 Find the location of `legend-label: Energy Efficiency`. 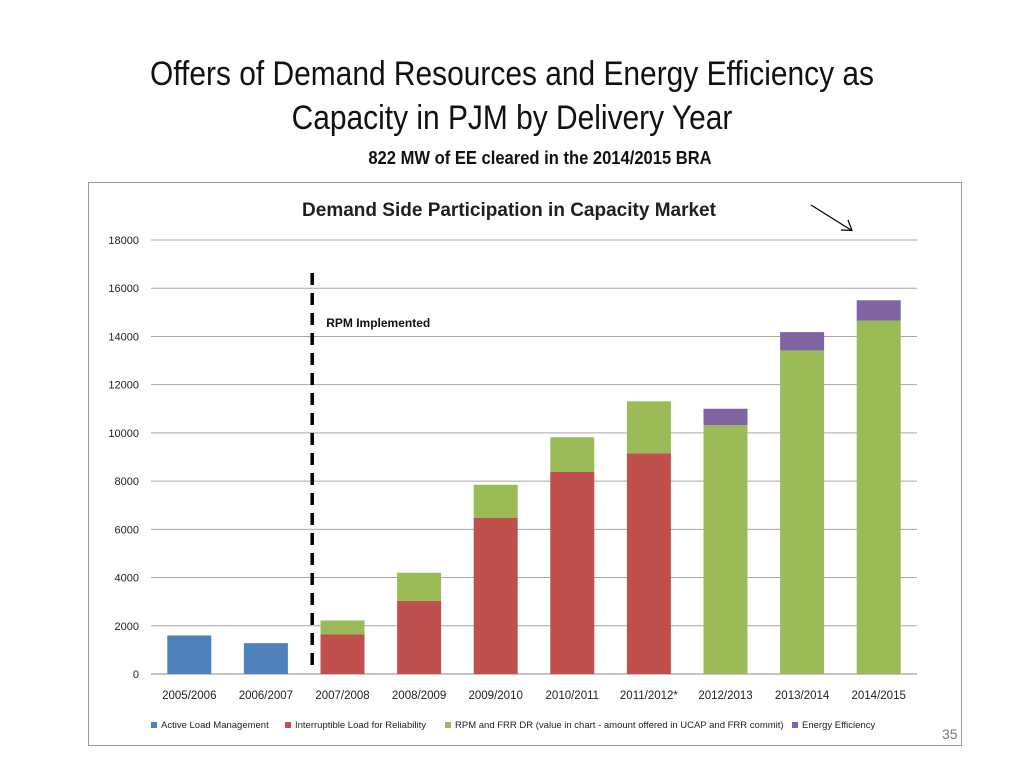

legend-label: Energy Efficiency is located at coordinates (838, 725).